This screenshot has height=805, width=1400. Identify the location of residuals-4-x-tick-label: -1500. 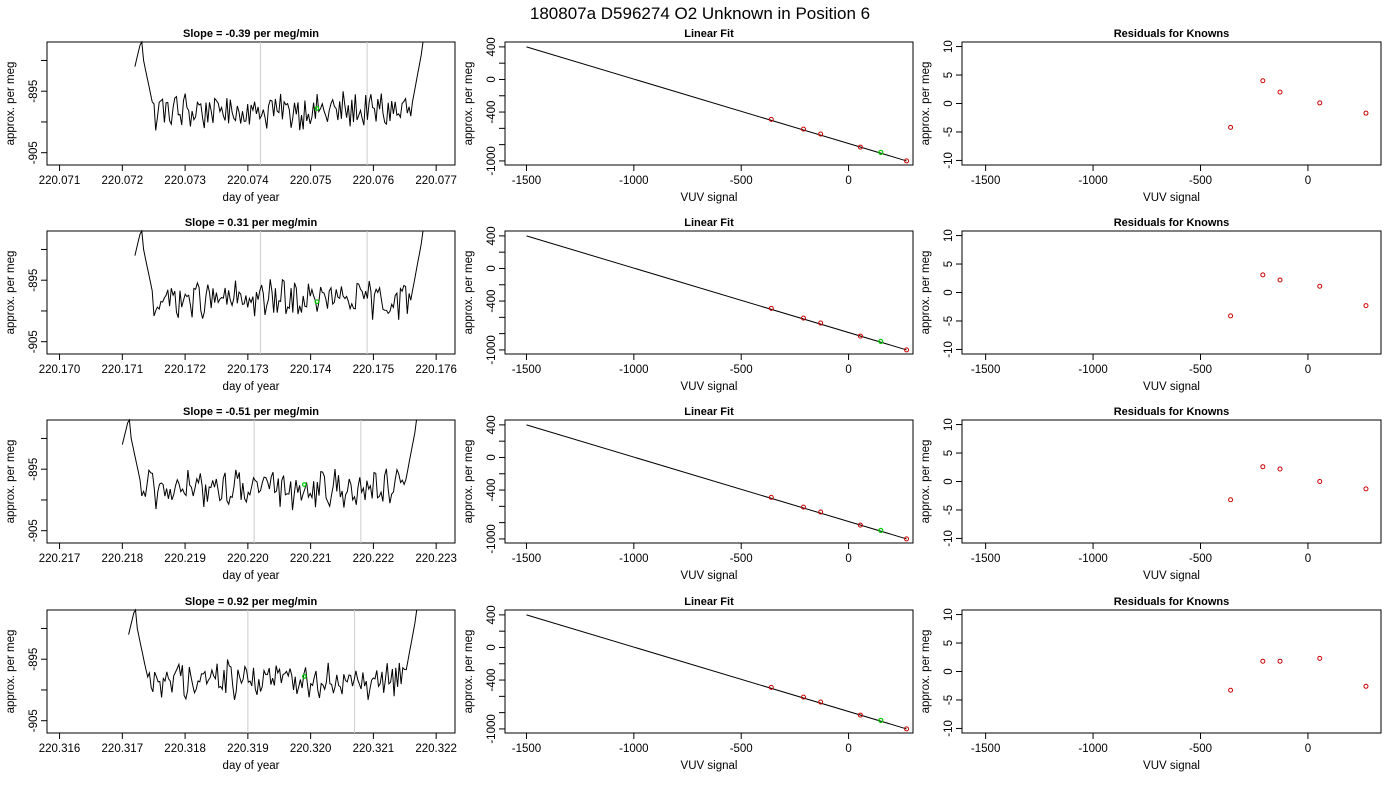
(985, 749).